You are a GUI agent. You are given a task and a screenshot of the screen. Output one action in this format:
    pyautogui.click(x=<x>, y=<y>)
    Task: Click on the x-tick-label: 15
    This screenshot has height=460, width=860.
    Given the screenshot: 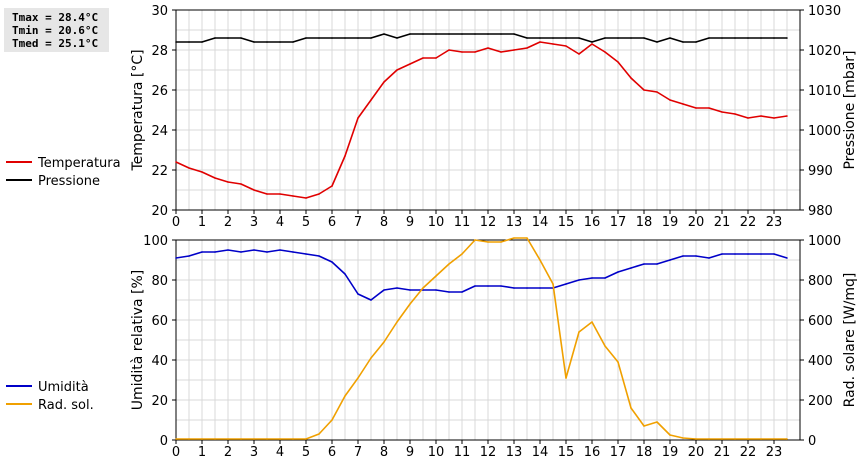 What is the action you would take?
    pyautogui.click(x=566, y=222)
    